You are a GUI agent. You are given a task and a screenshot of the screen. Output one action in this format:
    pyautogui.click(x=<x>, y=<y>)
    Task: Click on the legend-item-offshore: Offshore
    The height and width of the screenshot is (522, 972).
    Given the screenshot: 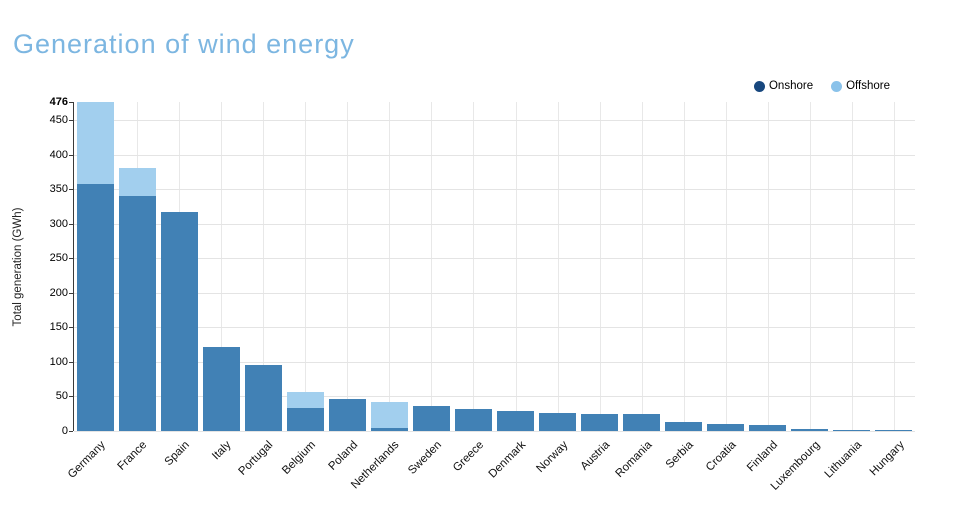 What is the action you would take?
    pyautogui.click(x=860, y=86)
    